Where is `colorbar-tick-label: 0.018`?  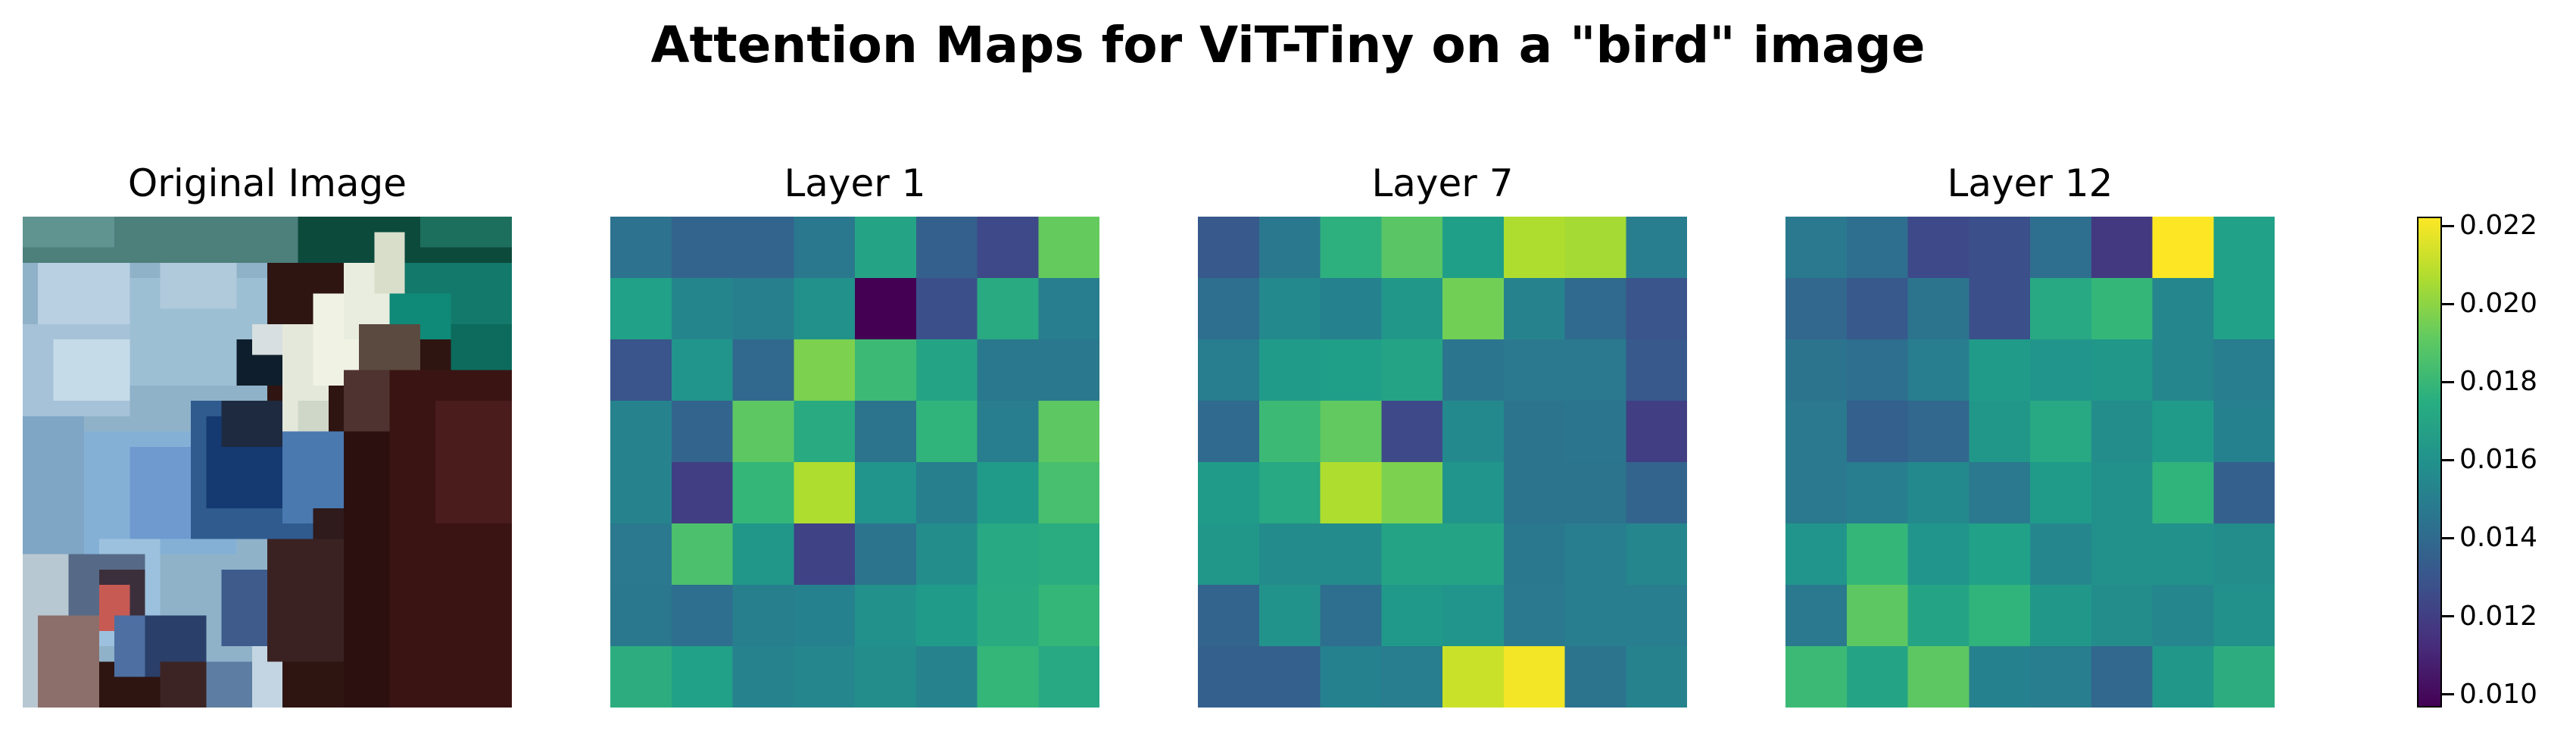 colorbar-tick-label: 0.018 is located at coordinates (2498, 382).